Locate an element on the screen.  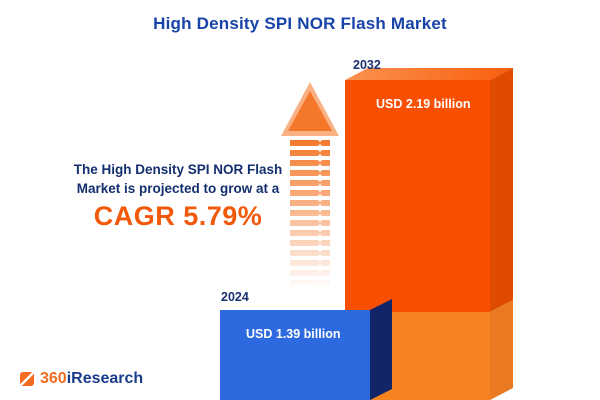
bar-2024 is located at coordinates (306, 349).